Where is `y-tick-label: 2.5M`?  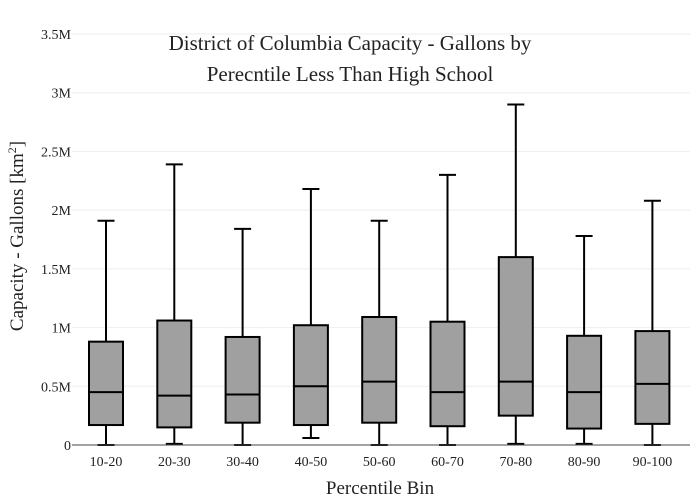
y-tick-label: 2.5M is located at coordinates (56, 152).